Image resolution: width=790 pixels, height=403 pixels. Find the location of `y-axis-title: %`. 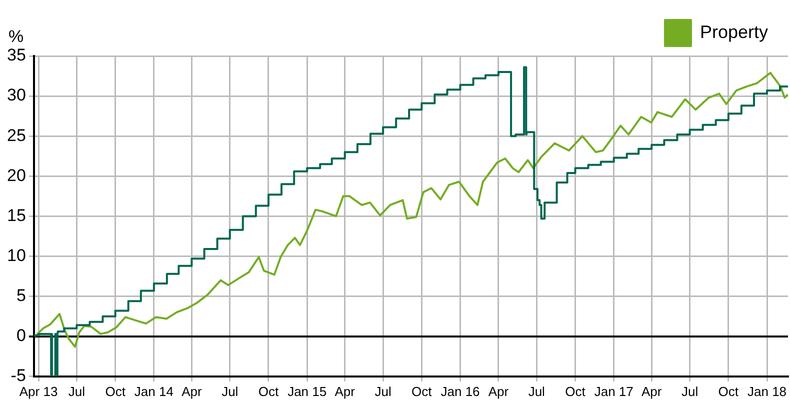

y-axis-title: % is located at coordinates (16, 36).